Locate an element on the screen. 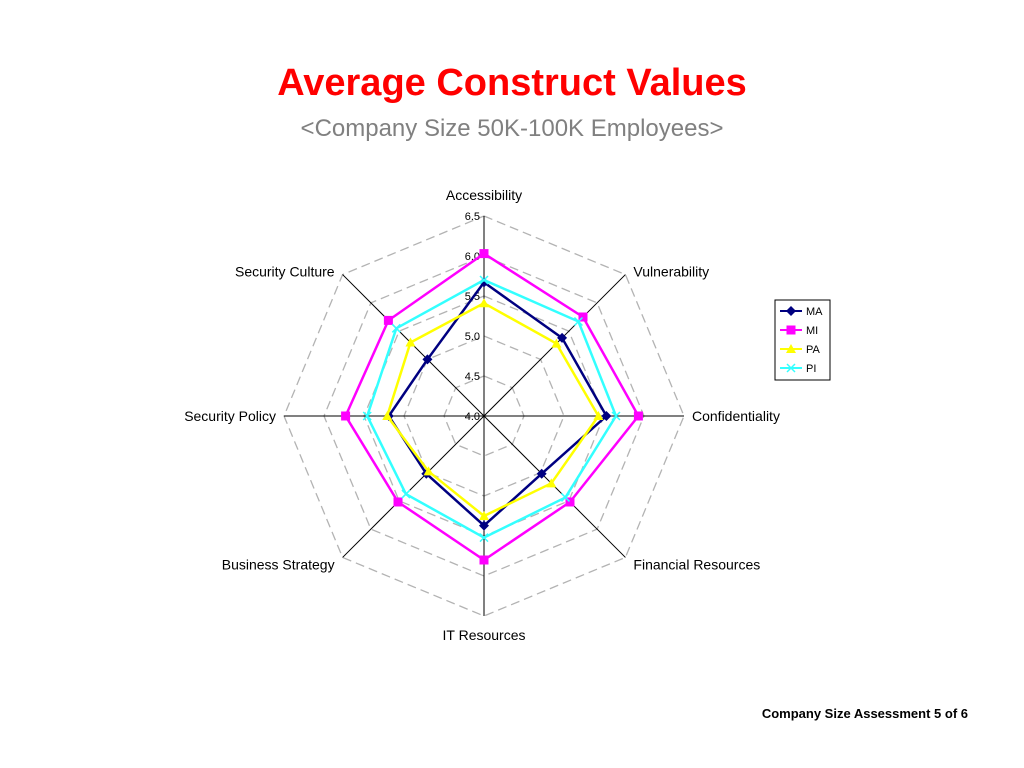 This screenshot has width=1024, height=768. chart-title: Average Construct Values is located at coordinates (512, 83).